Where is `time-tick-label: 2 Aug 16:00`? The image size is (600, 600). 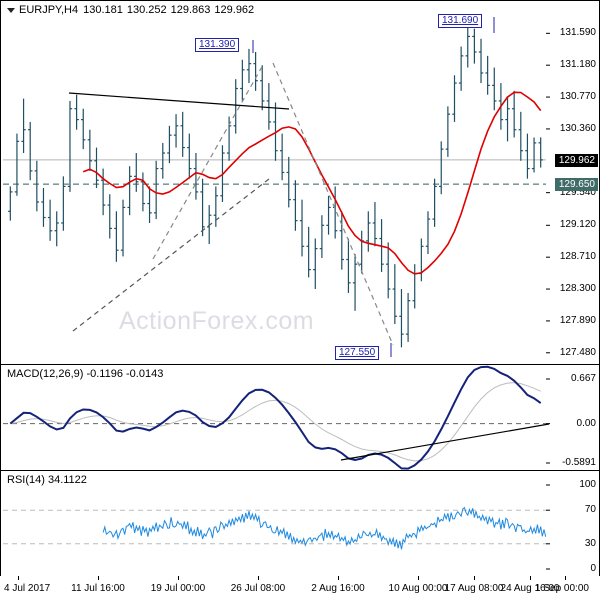
time-tick-label: 2 Aug 16:00 is located at coordinates (338, 588).